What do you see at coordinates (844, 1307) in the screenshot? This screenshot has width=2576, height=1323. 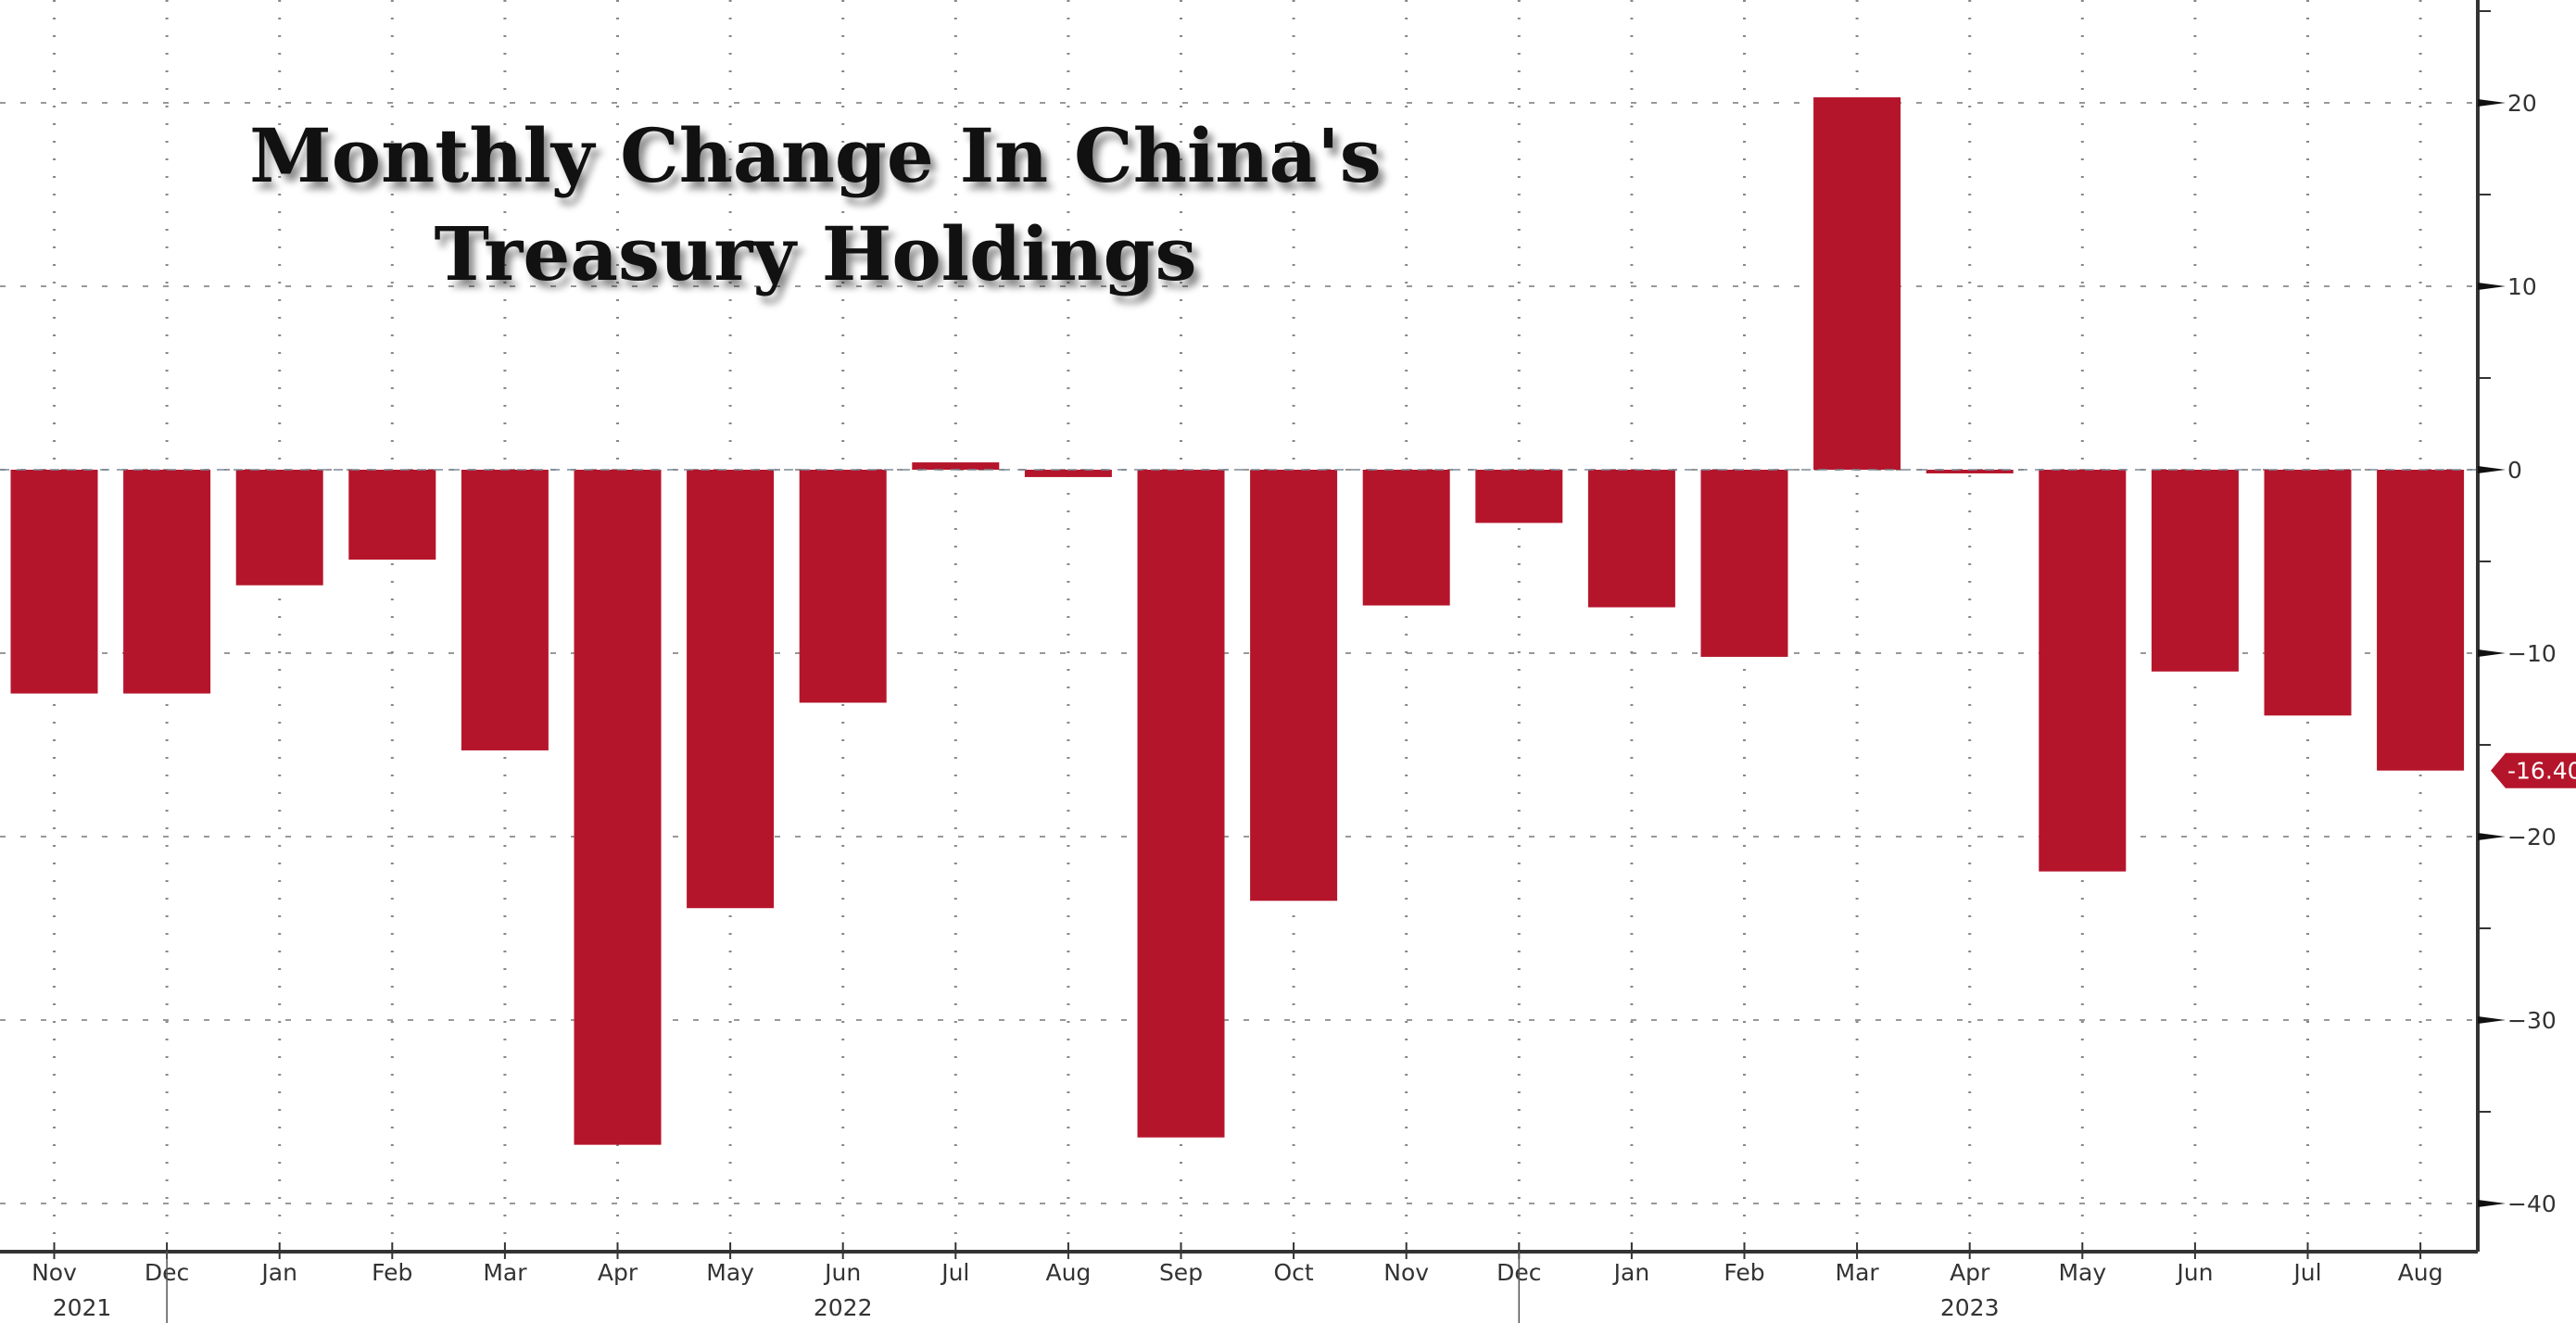 I see `year-label: 2022` at bounding box center [844, 1307].